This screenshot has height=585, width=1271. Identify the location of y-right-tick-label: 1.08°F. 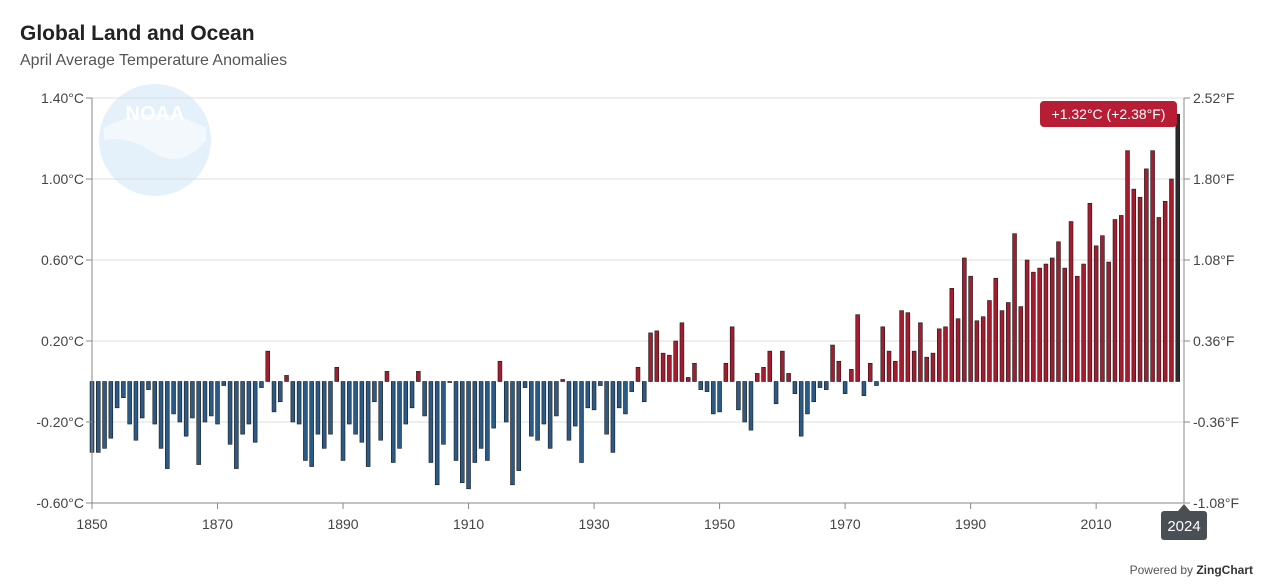
(1213, 260).